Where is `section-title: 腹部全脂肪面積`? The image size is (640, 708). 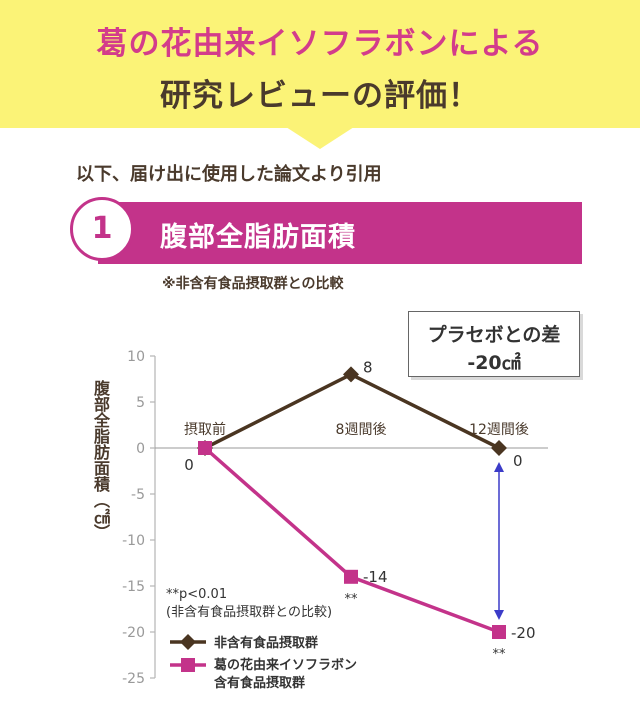
section-title: 腹部全脂肪面積 is located at coordinates (258, 237).